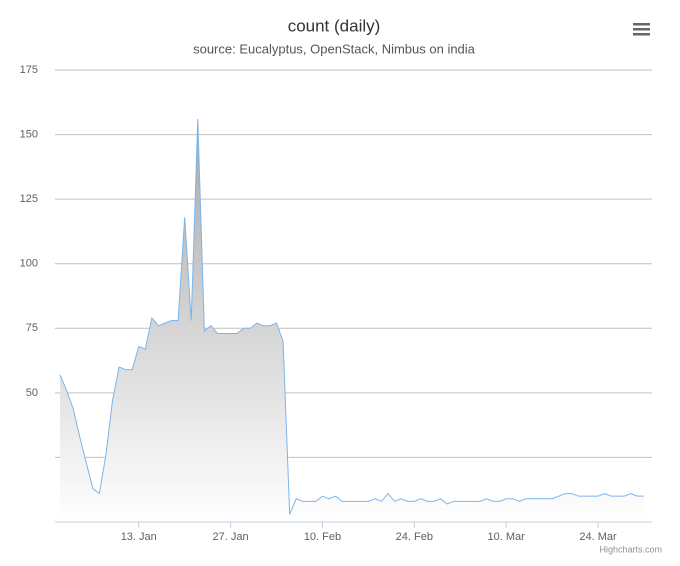  Describe the element at coordinates (29, 264) in the screenshot. I see `y-tick-label: 100` at that location.